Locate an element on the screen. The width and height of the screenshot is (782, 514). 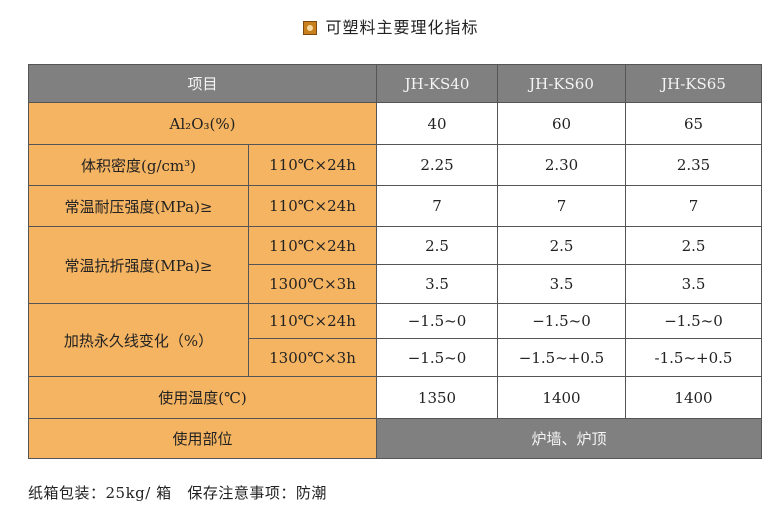
header-ks60: JH-KS60 is located at coordinates (562, 83).